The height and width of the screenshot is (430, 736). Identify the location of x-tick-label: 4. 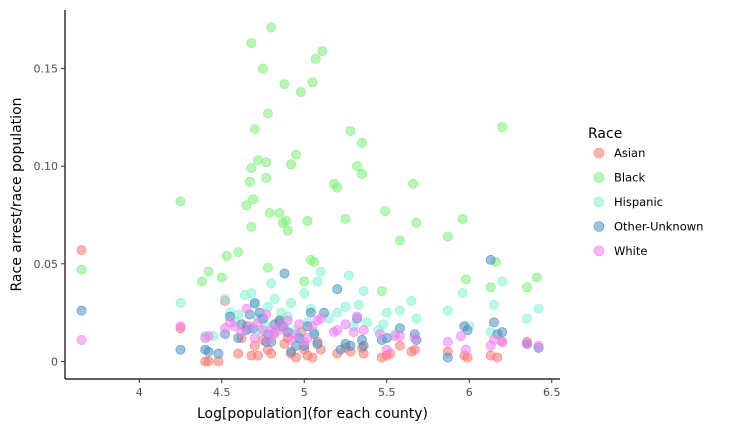
(139, 392).